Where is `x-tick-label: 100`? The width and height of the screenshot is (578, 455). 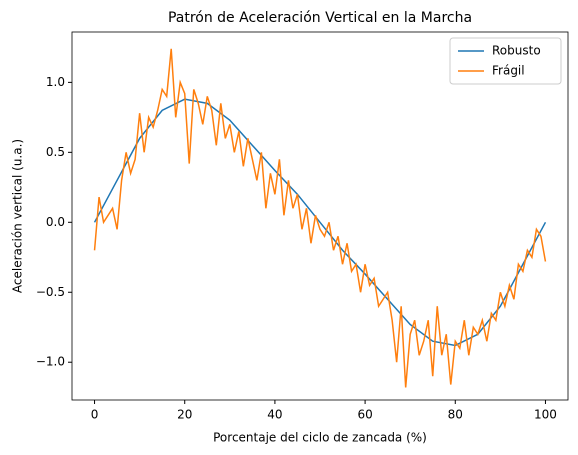 x-tick-label: 100 is located at coordinates (545, 415).